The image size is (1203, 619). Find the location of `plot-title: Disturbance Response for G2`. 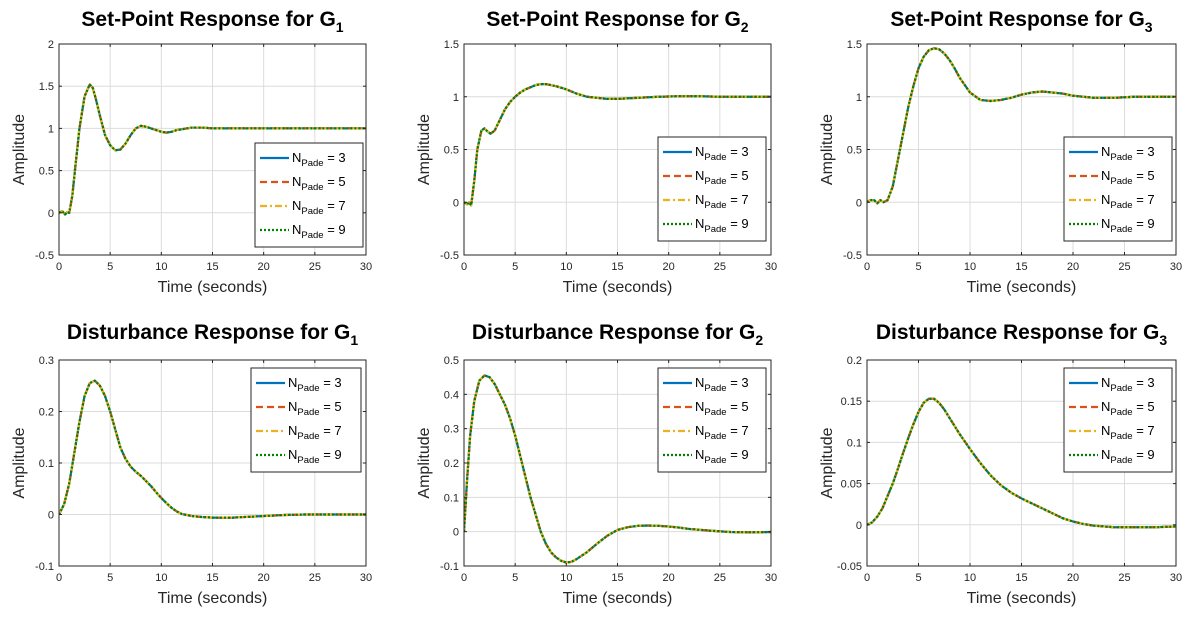

plot-title: Disturbance Response for G2 is located at coordinates (618, 334).